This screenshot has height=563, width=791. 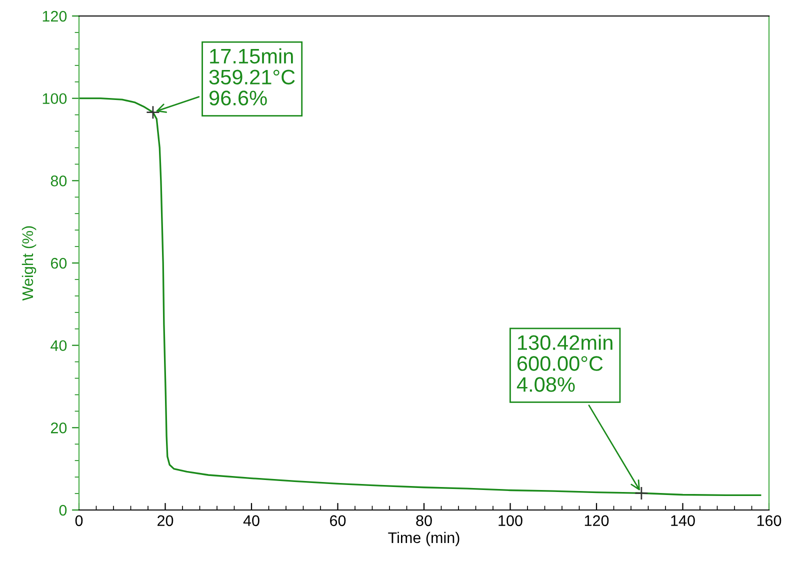 What do you see at coordinates (251, 520) in the screenshot?
I see `x-tick-label: 40` at bounding box center [251, 520].